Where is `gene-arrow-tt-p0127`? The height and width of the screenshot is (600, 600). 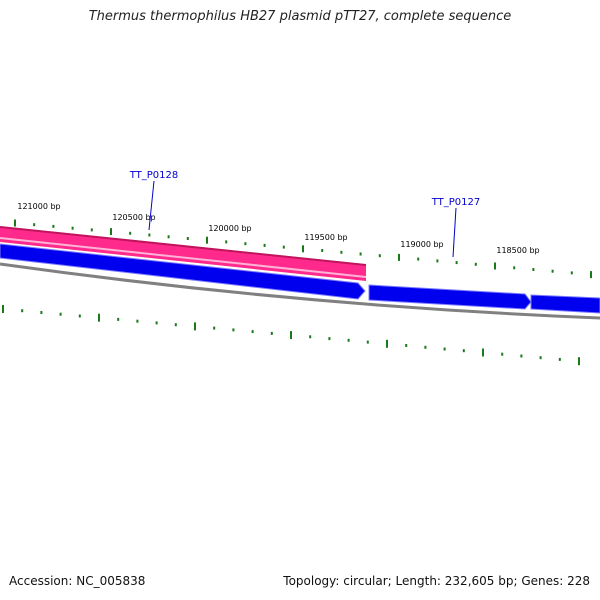
gene-arrow-tt-p0127 is located at coordinates (450, 297).